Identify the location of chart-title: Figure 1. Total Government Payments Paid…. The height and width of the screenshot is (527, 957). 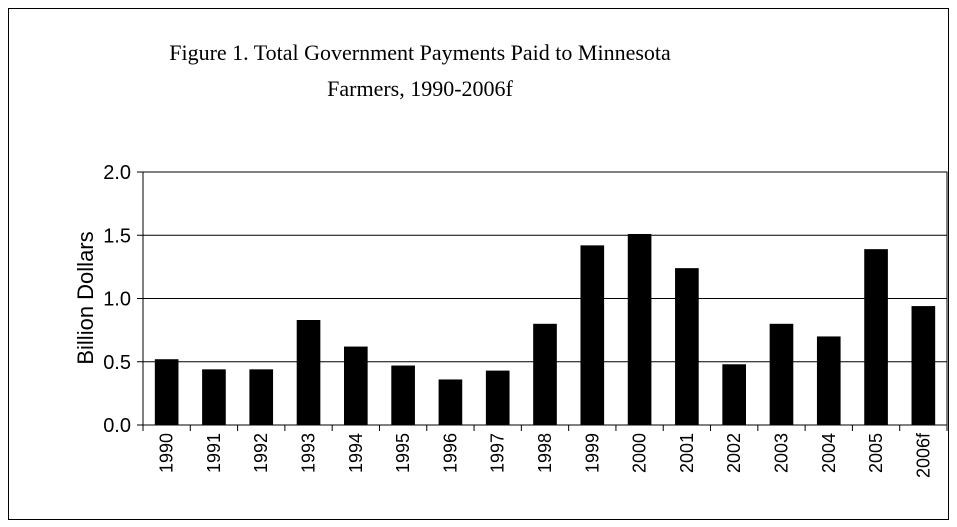
(420, 52).